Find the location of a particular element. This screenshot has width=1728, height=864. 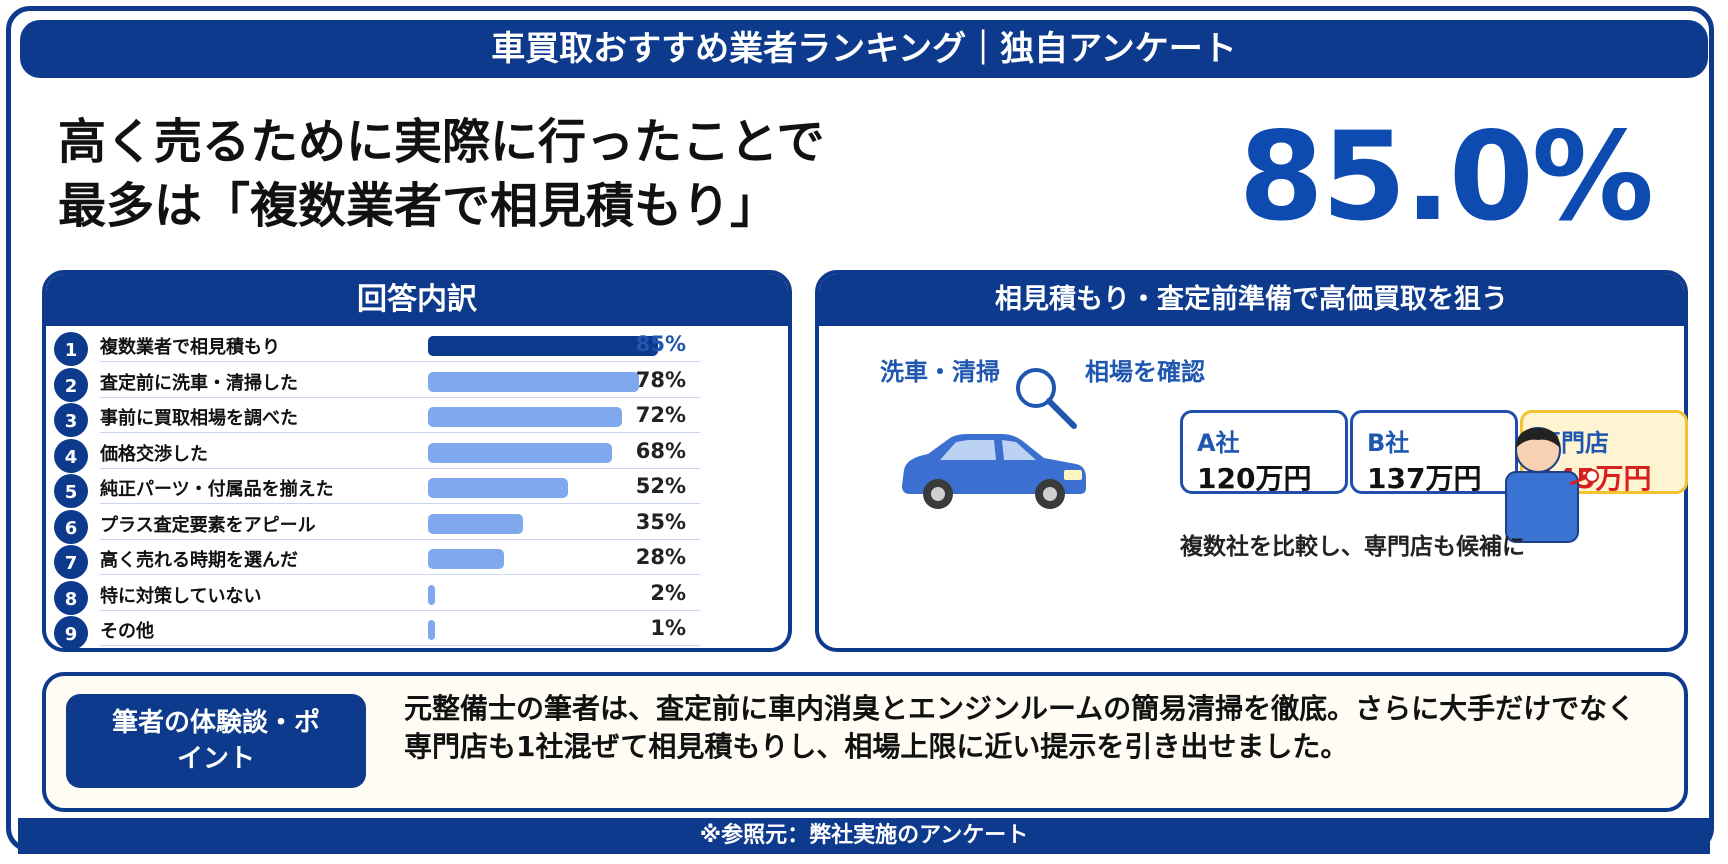

experience-badge: 筆者の体験談・ポイント is located at coordinates (216, 741).